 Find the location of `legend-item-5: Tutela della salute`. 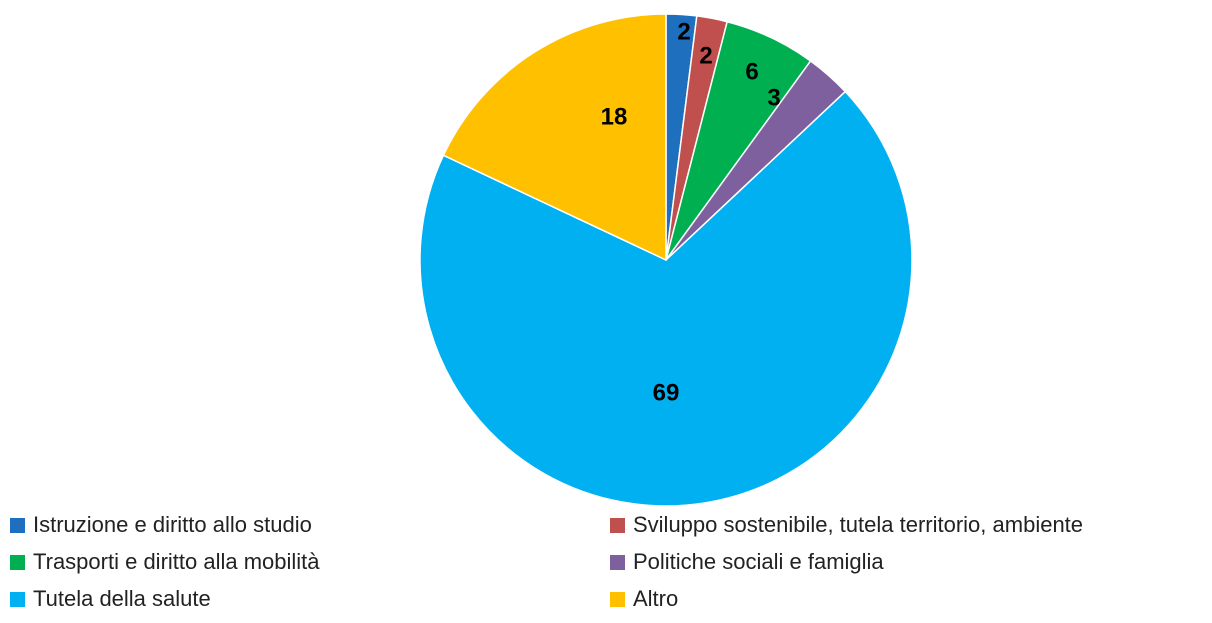

legend-item-5: Tutela della salute is located at coordinates (110, 599).